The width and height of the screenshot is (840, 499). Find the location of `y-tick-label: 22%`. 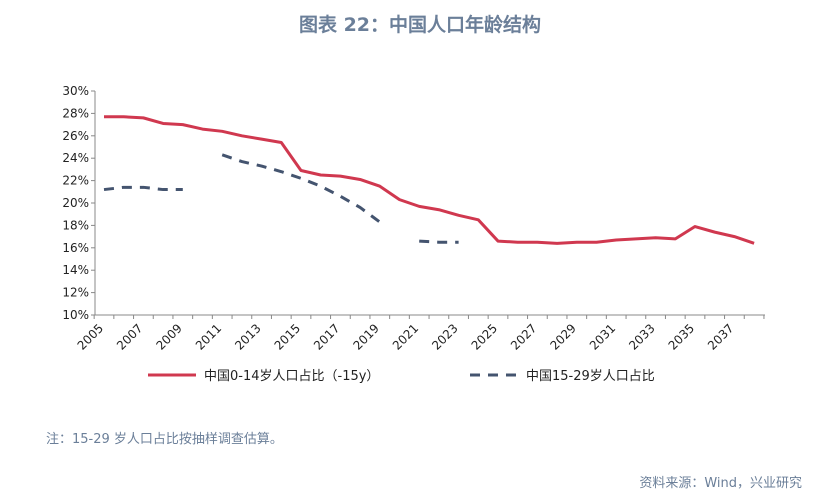

y-tick-label: 22% is located at coordinates (75, 181).